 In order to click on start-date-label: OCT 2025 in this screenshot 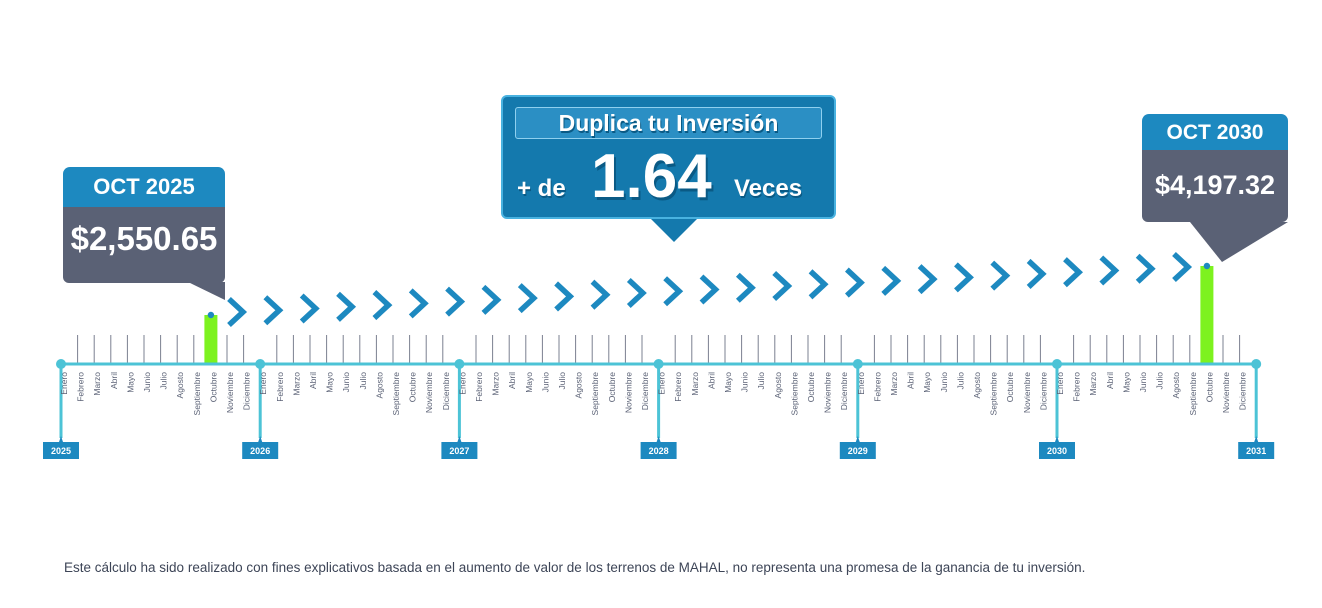, I will do `click(144, 187)`.